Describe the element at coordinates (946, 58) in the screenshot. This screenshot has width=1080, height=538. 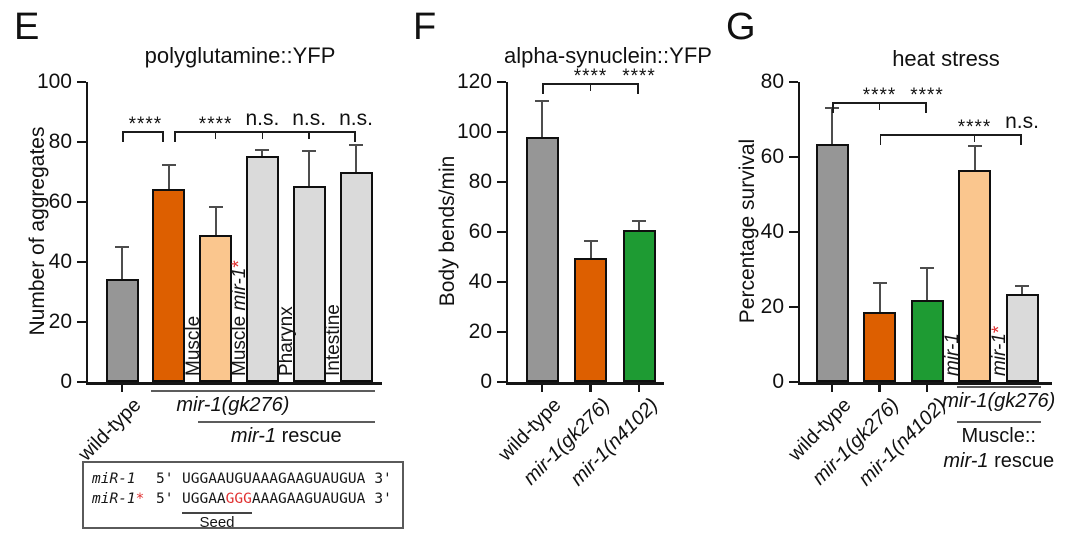
I see `chart-title-G: heat stress` at that location.